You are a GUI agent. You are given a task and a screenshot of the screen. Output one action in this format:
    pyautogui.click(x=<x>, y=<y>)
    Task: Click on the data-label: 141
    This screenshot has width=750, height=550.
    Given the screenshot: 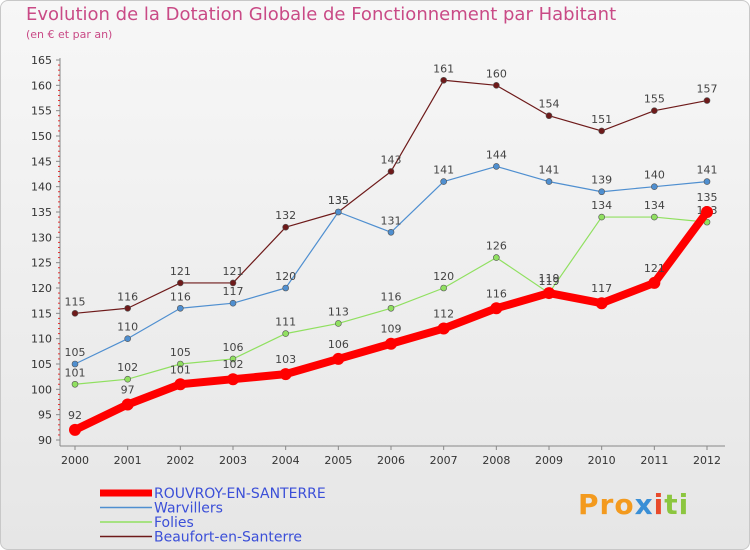 What is the action you would take?
    pyautogui.click(x=707, y=170)
    